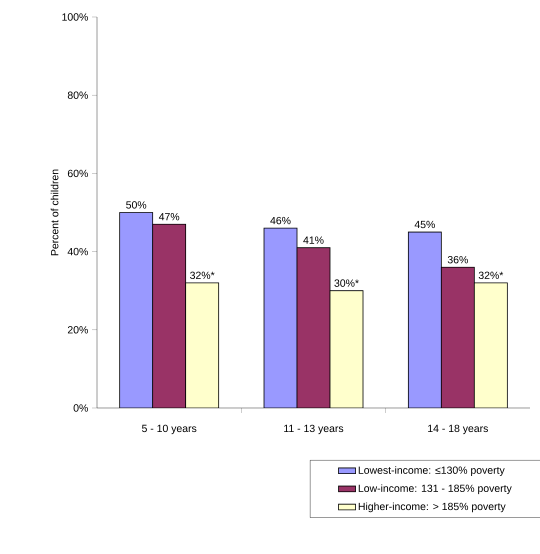  Describe the element at coordinates (78, 330) in the screenshot. I see `y-tick-label: 20%` at that location.